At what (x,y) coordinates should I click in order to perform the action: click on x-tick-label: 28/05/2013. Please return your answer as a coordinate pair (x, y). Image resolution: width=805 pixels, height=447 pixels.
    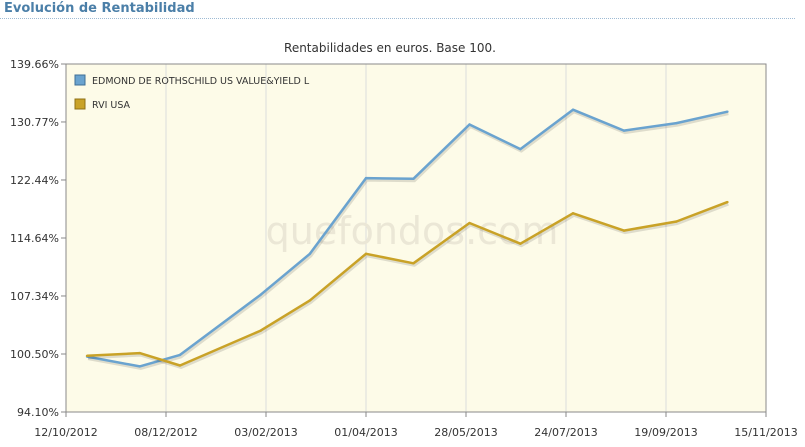
    Looking at the image, I should click on (465, 432).